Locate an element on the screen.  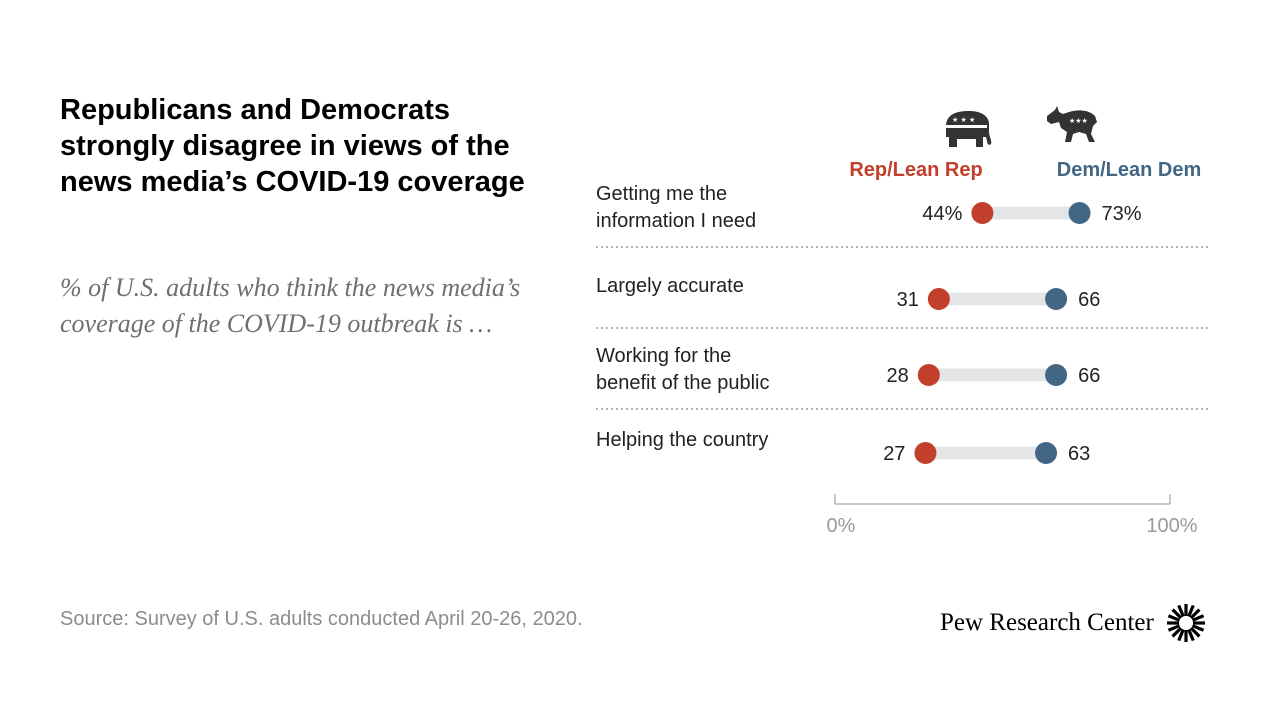
category-label: Getting me the information I need is located at coordinates (676, 207).